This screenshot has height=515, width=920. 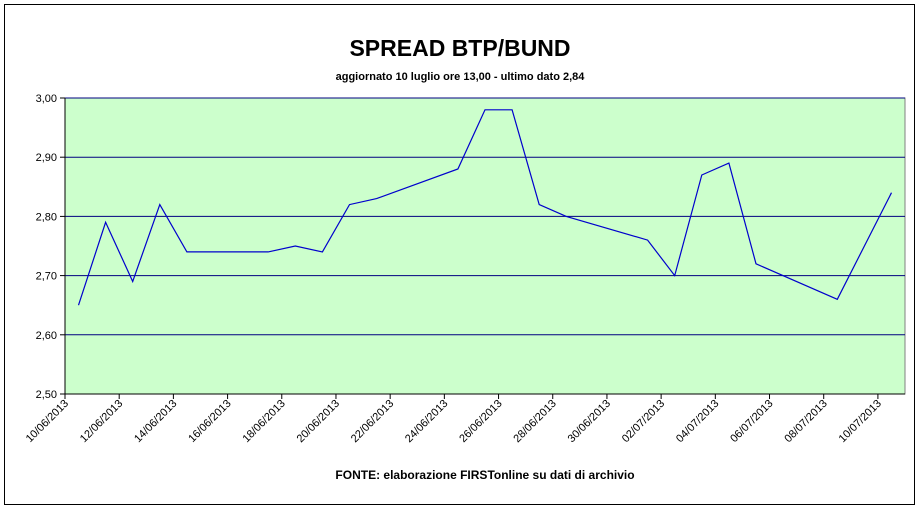 I want to click on y-tick-label: 2,50, so click(x=46, y=395).